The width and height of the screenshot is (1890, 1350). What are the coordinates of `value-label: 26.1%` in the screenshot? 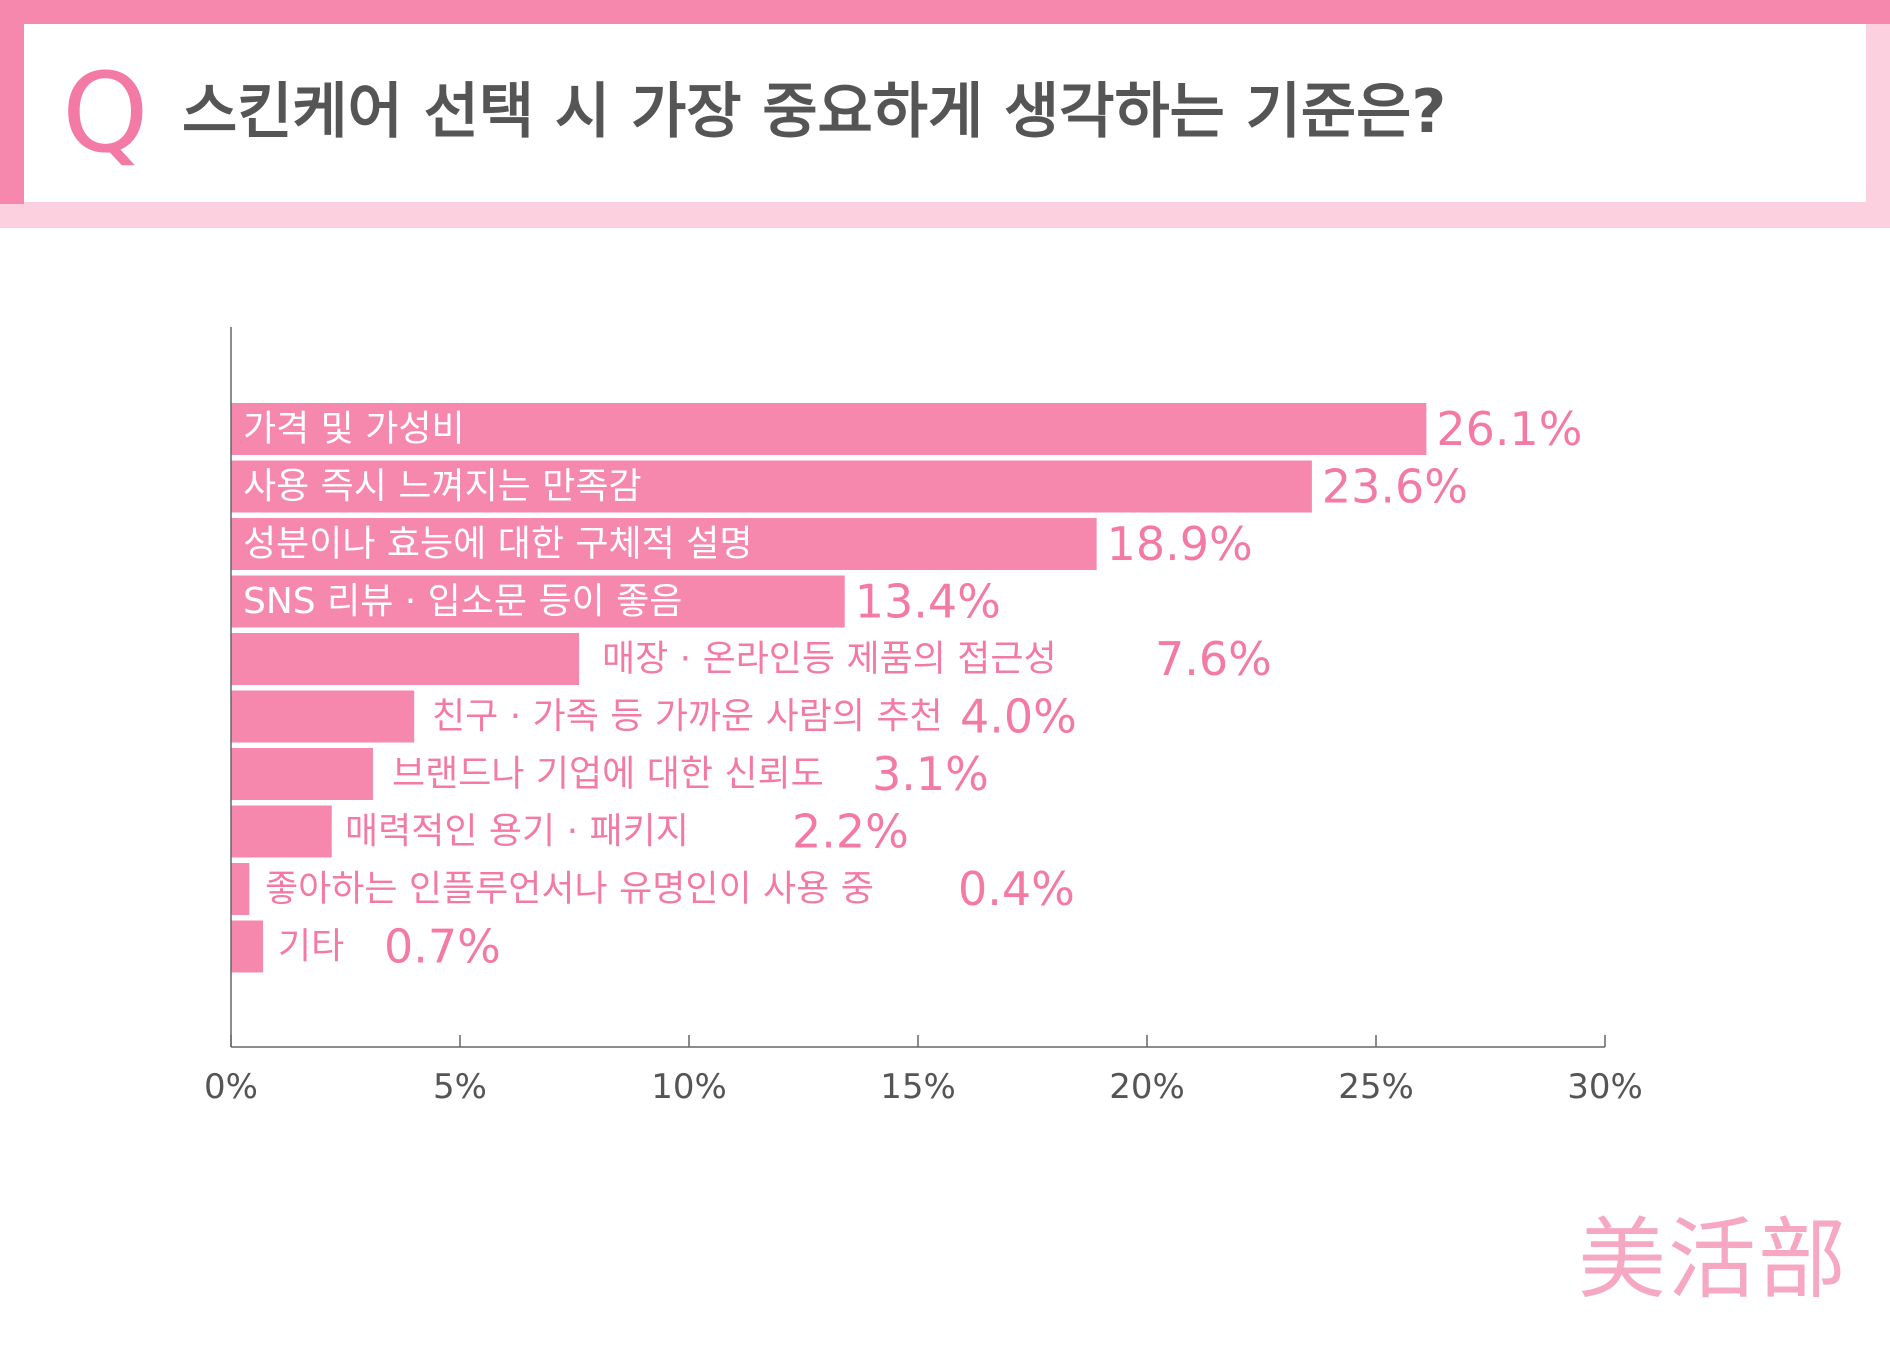 It's located at (1509, 429).